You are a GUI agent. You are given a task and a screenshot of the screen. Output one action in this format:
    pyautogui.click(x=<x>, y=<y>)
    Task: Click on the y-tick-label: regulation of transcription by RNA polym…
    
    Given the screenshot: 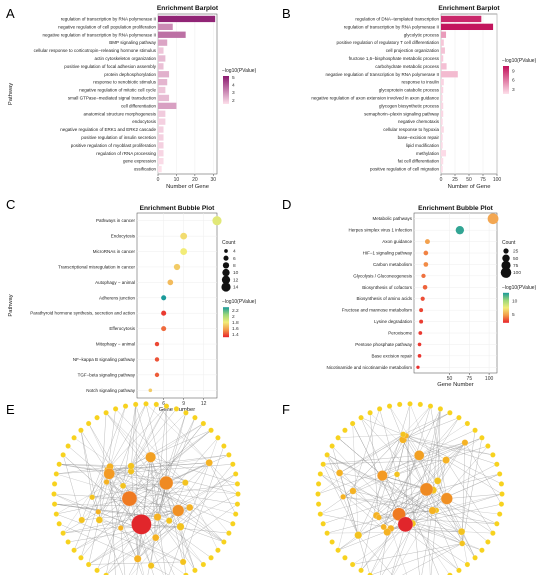 What is the action you would take?
    pyautogui.click(x=108, y=18)
    